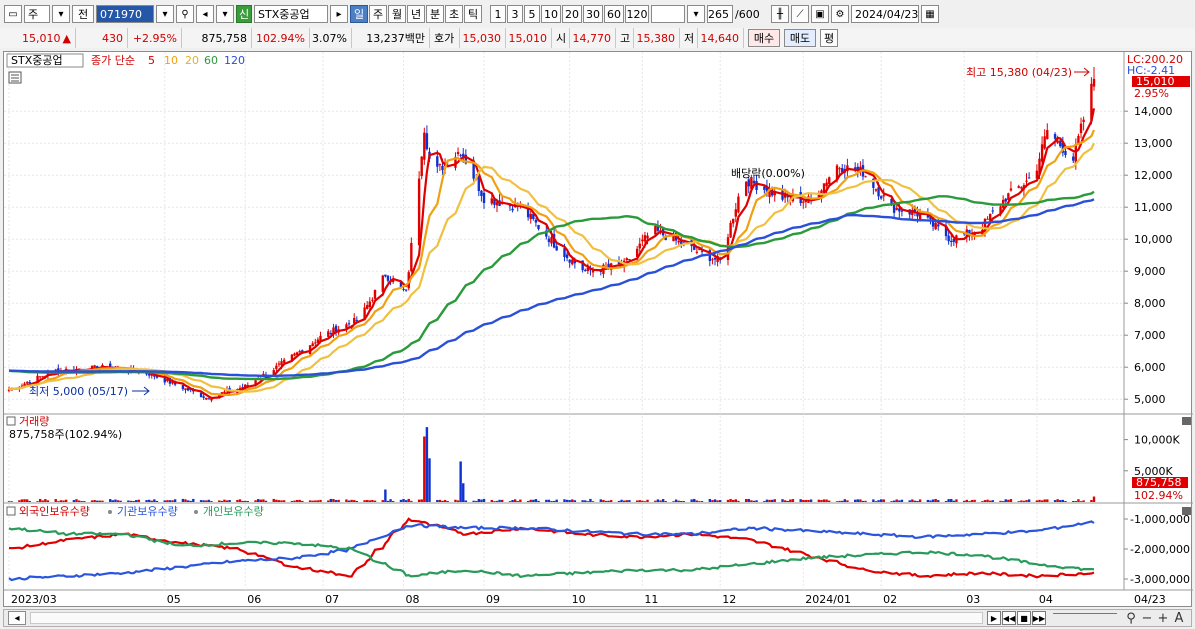 This screenshot has height=629, width=1195. What do you see at coordinates (1085, 618) in the screenshot?
I see `zoom-slider` at bounding box center [1085, 618].